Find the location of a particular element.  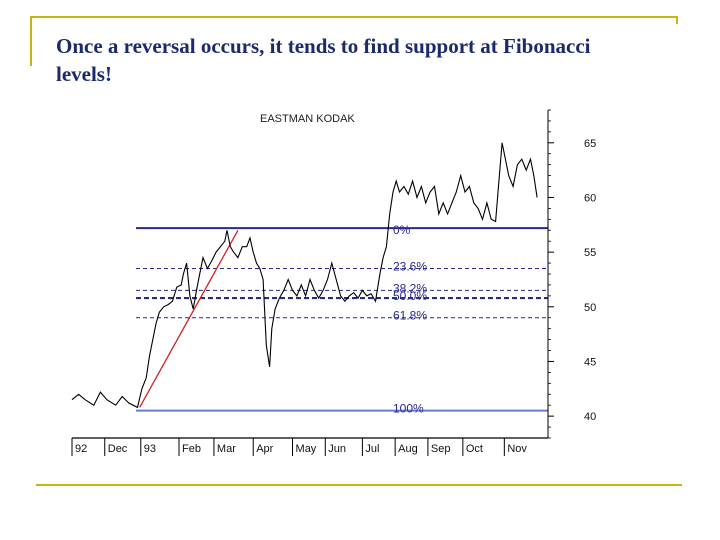

y-tick-label: 40 is located at coordinates (590, 417).